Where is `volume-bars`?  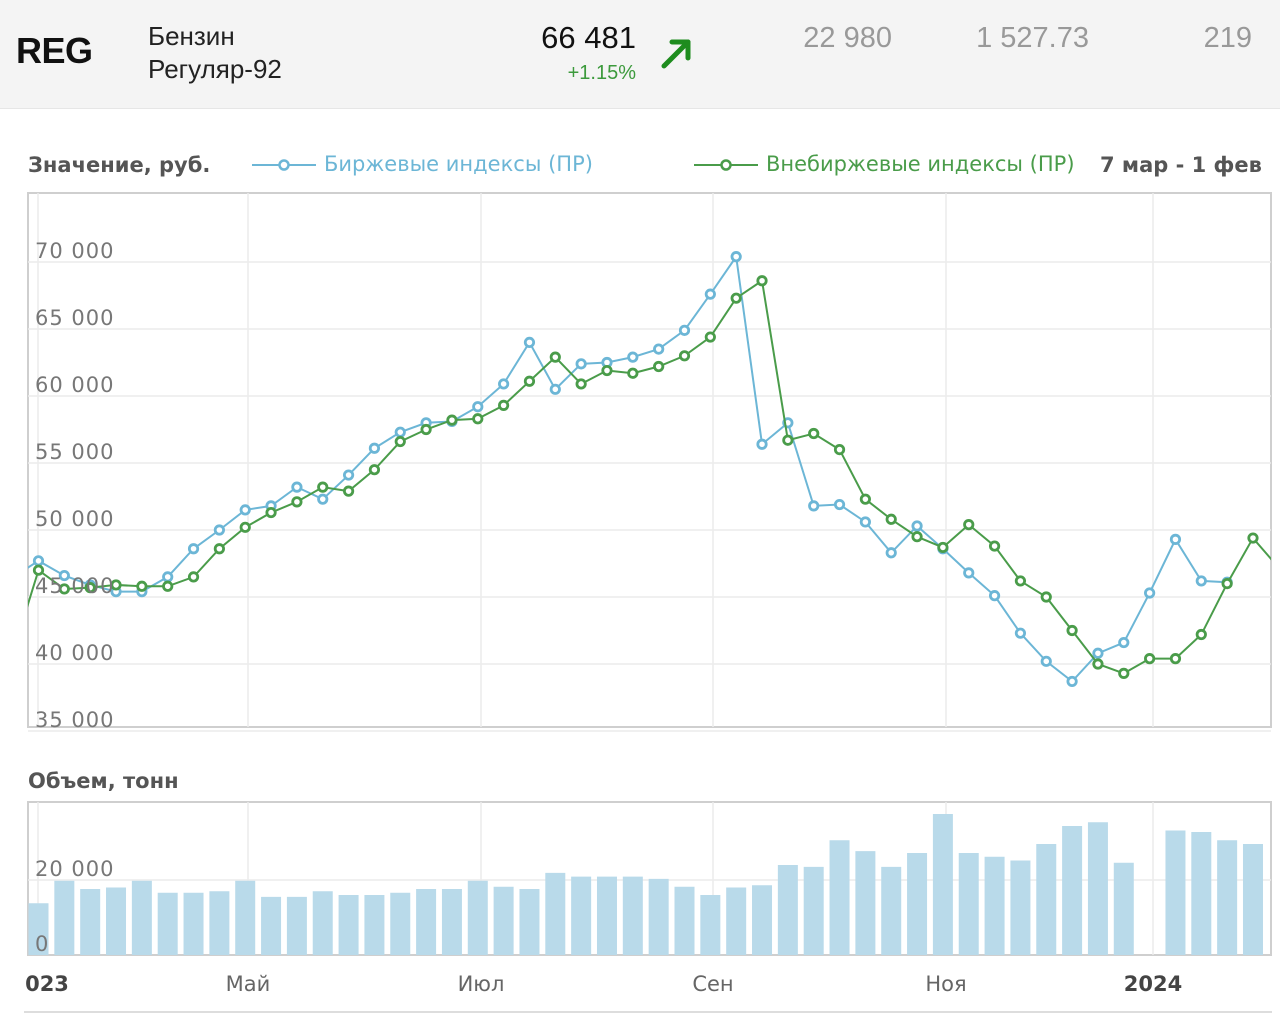
volume-bars is located at coordinates (645, 884).